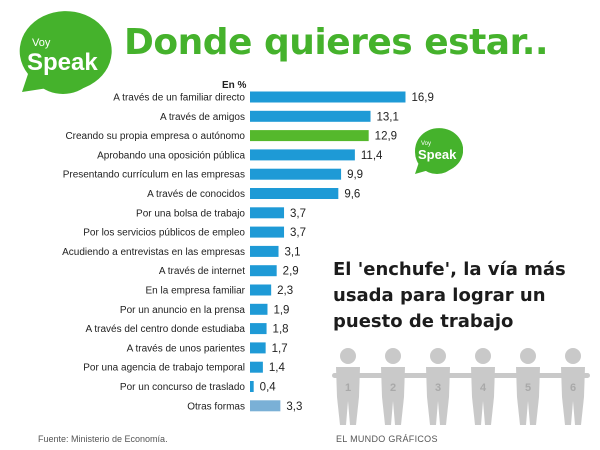 The width and height of the screenshot is (600, 450). I want to click on value-label: 3,3, so click(294, 407).